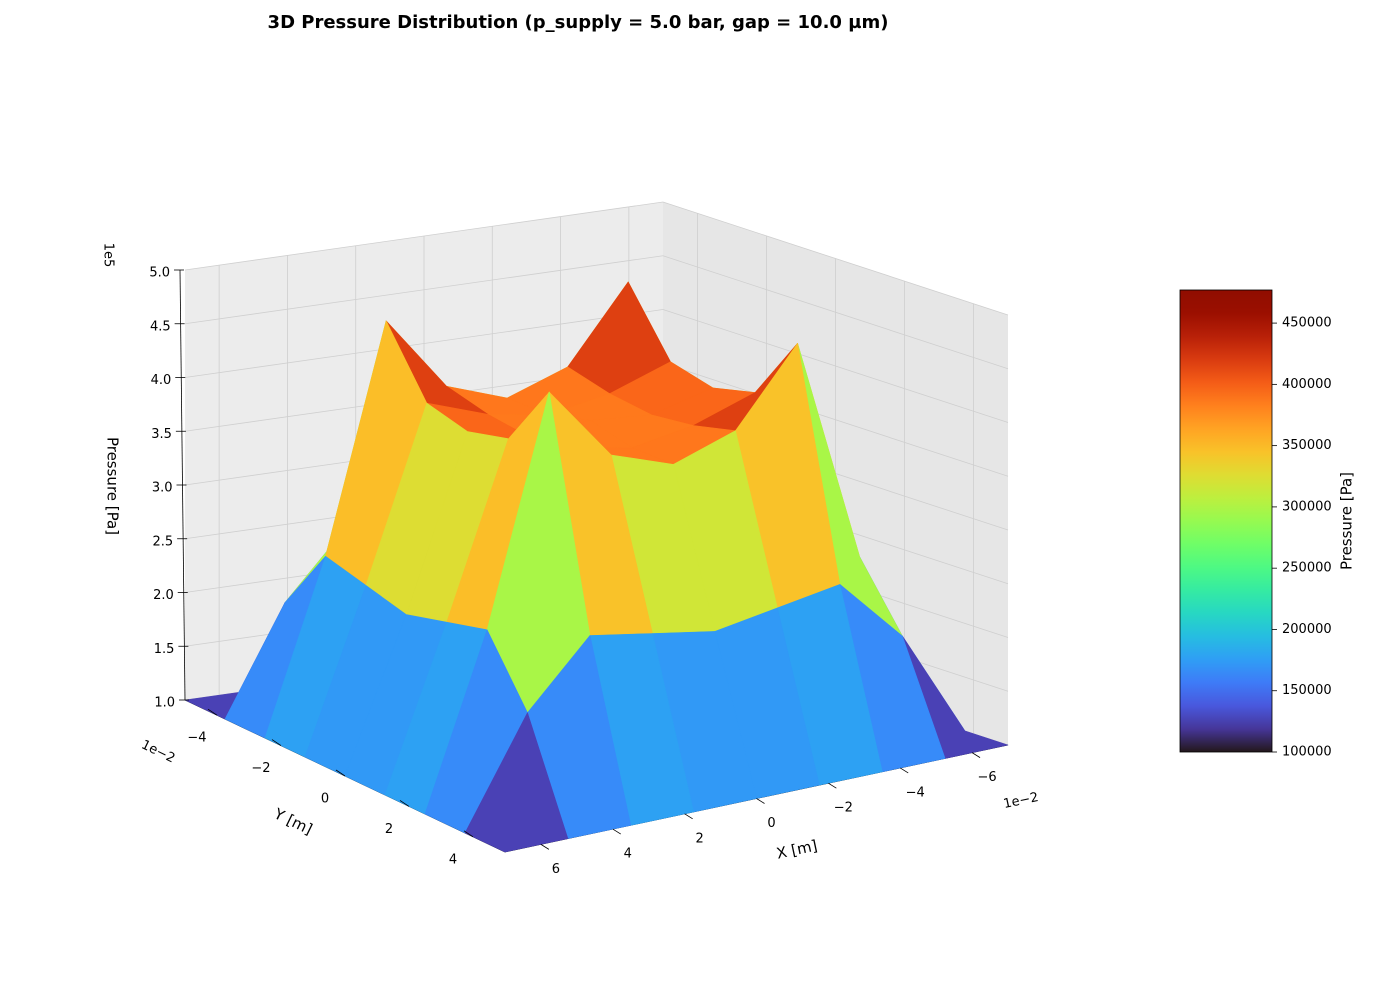  Describe the element at coordinates (1307, 568) in the screenshot. I see `colorbar-tick-label: 250000` at that location.